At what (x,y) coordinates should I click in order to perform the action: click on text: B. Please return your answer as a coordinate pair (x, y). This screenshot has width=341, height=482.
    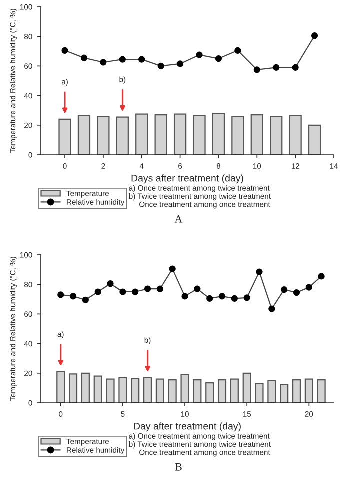
    Looking at the image, I should click on (178, 467).